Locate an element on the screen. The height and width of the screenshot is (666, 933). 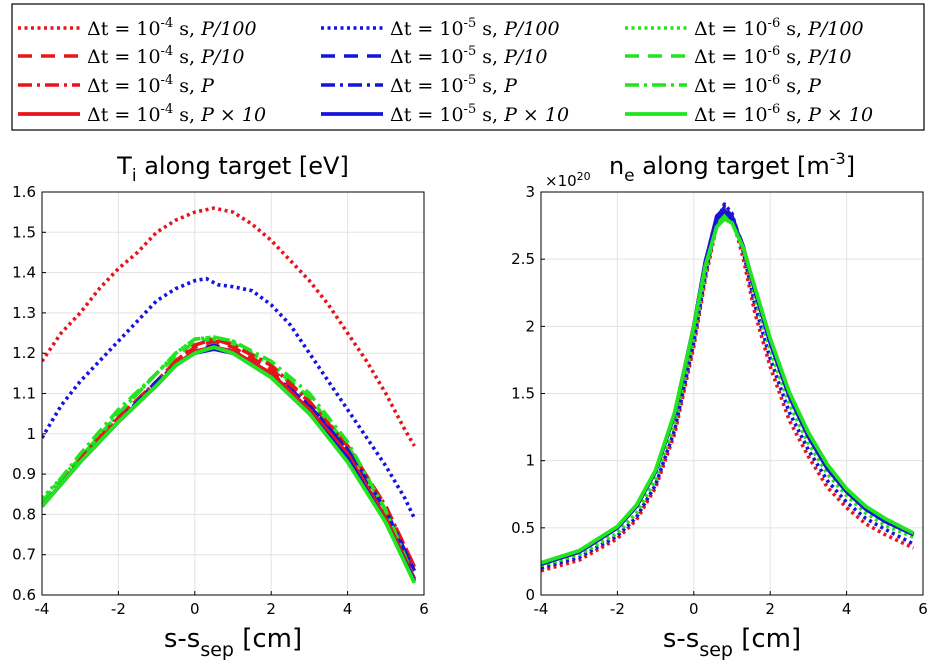
legend-entry-label: Δt = 10-4 s, P/100 is located at coordinates (172, 28).